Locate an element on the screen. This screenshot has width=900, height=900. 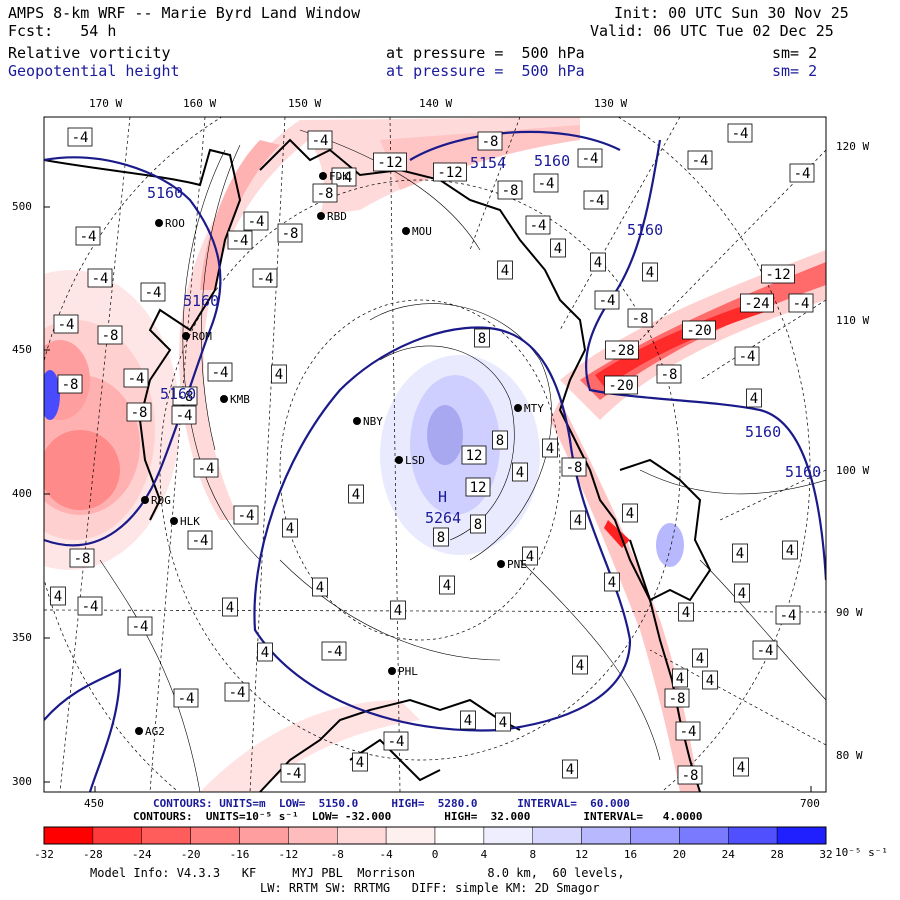
height-label-5160-f: 5160 is located at coordinates (763, 432).